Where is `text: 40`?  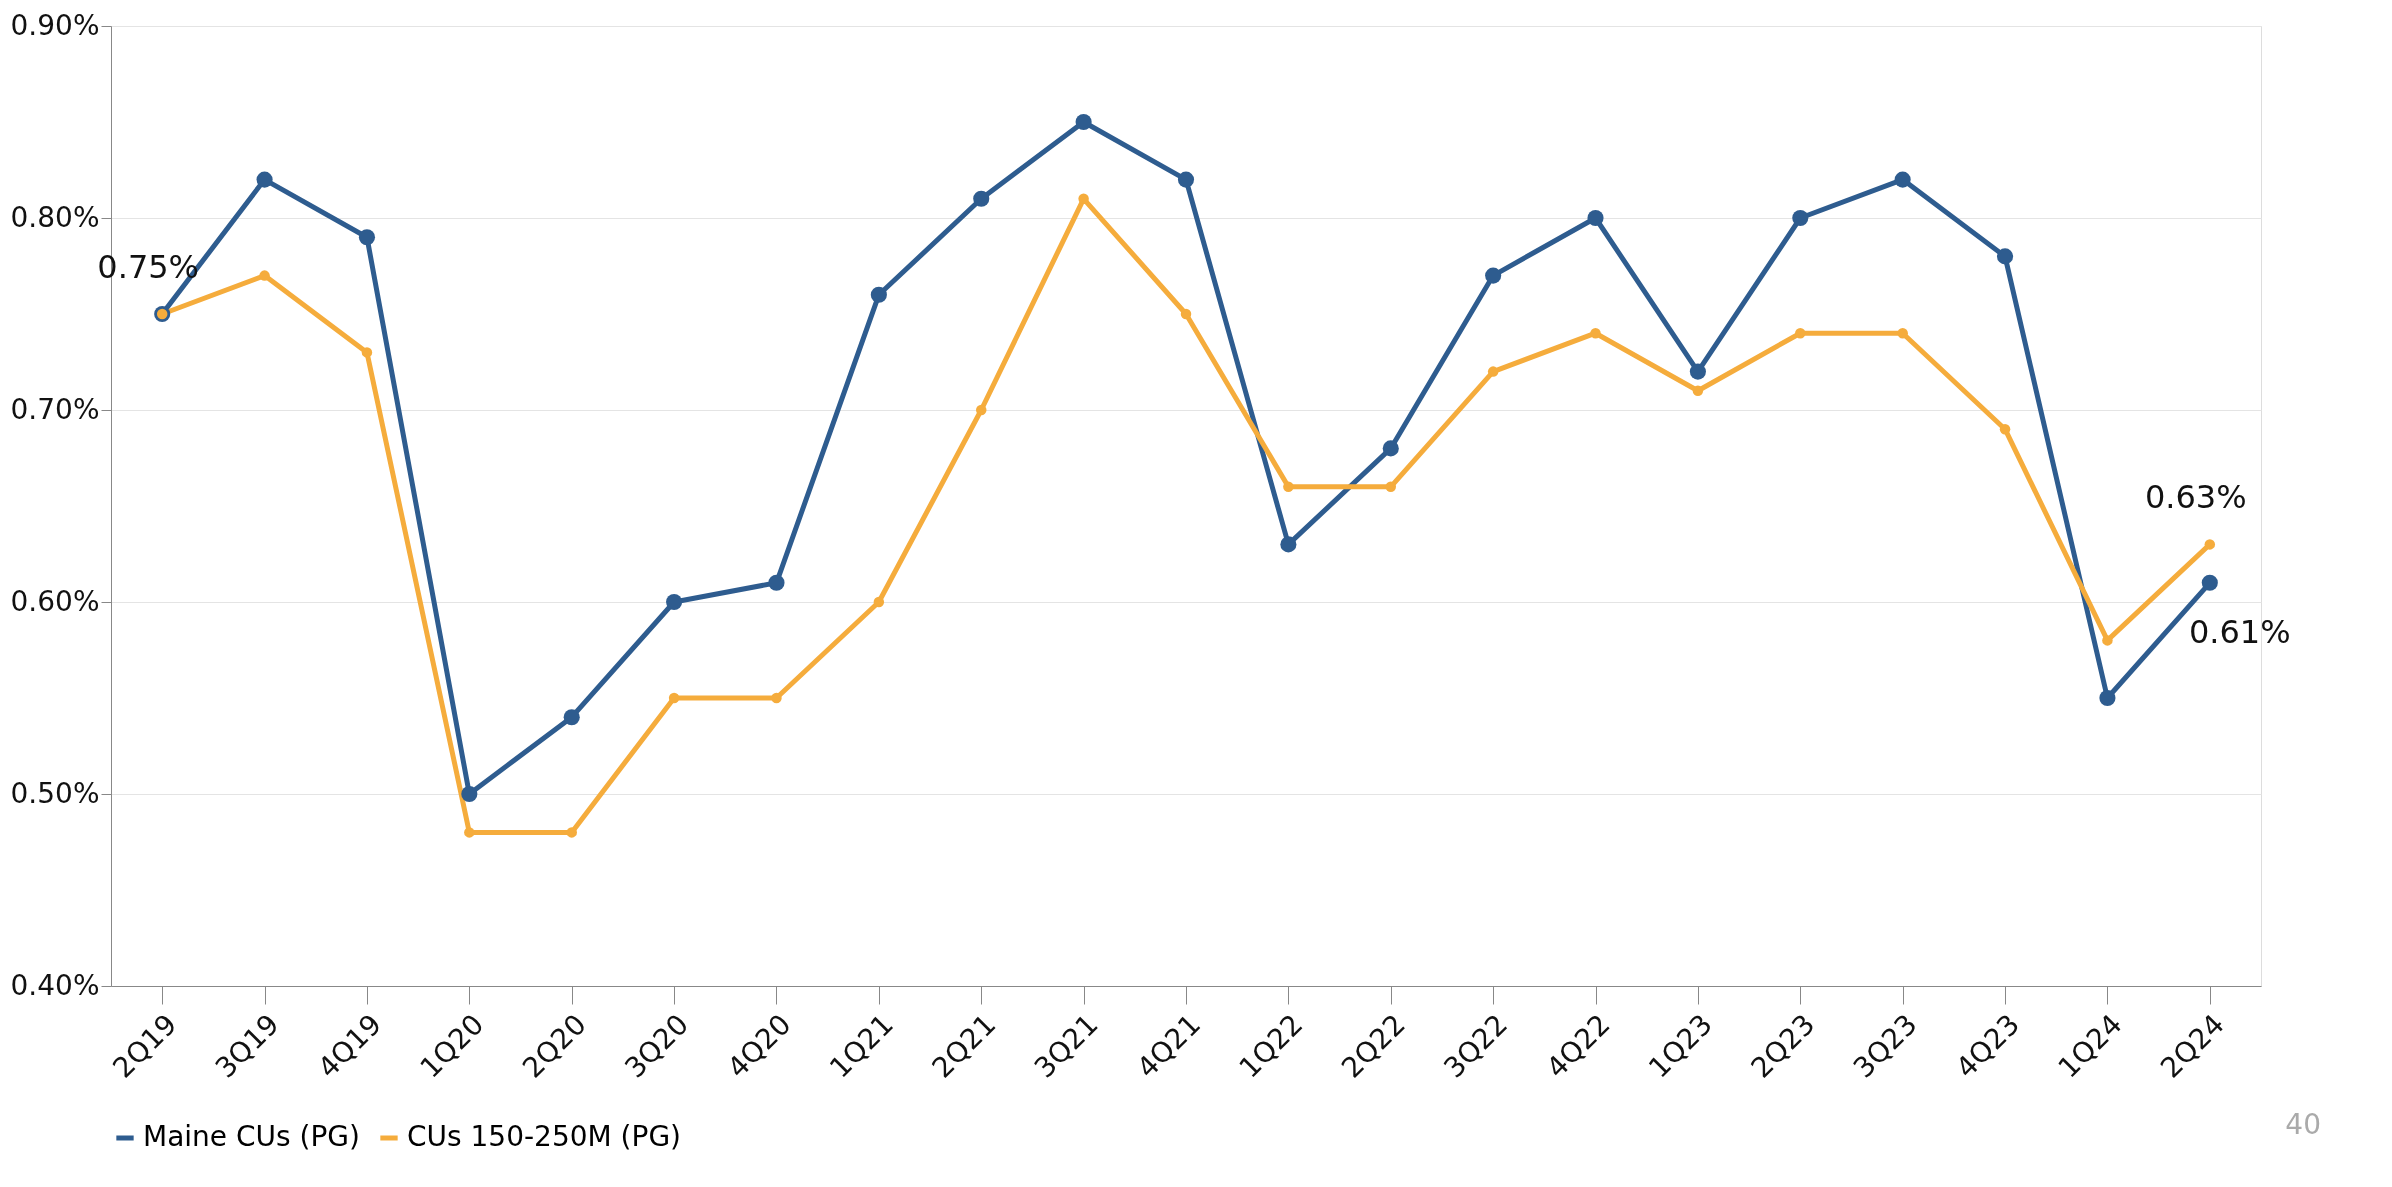 text: 40 is located at coordinates (2303, 1124).